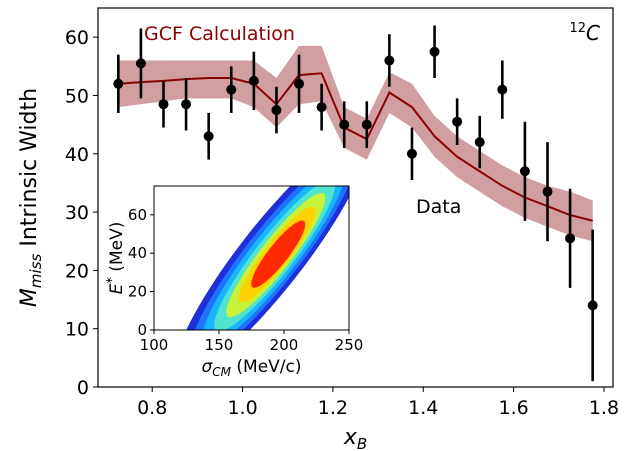 This screenshot has width=625, height=451. What do you see at coordinates (83, 388) in the screenshot?
I see `y-tick-label: 0` at bounding box center [83, 388].